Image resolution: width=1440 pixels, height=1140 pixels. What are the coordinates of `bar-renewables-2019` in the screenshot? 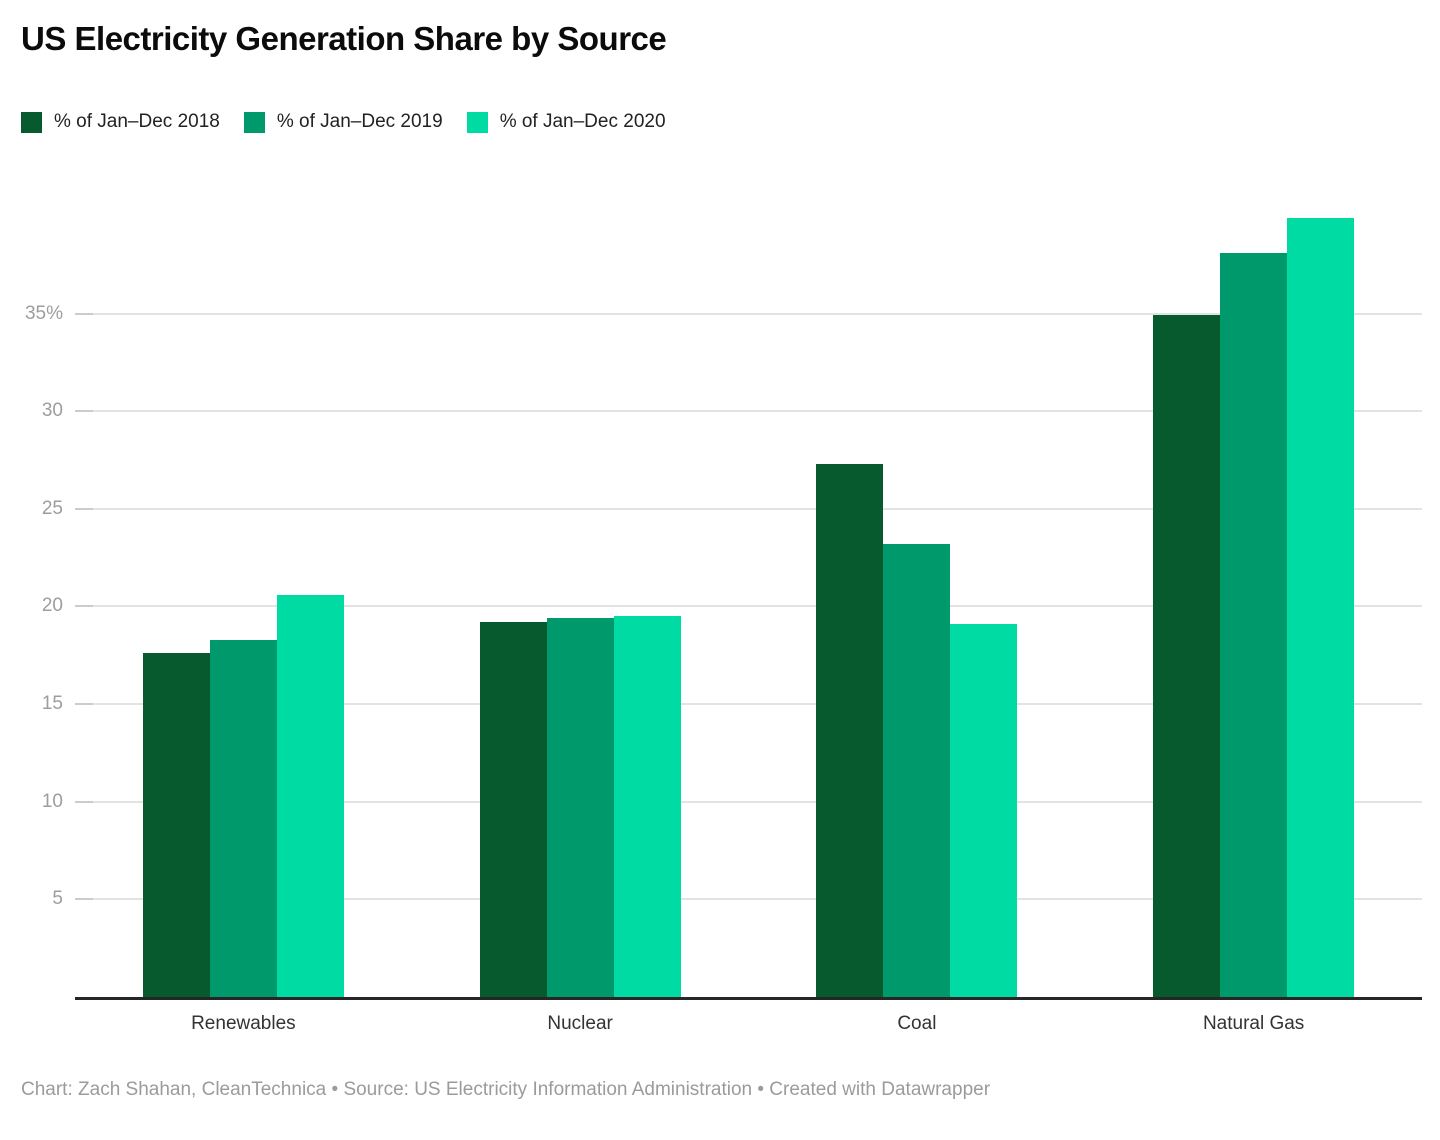 It's located at (243, 818).